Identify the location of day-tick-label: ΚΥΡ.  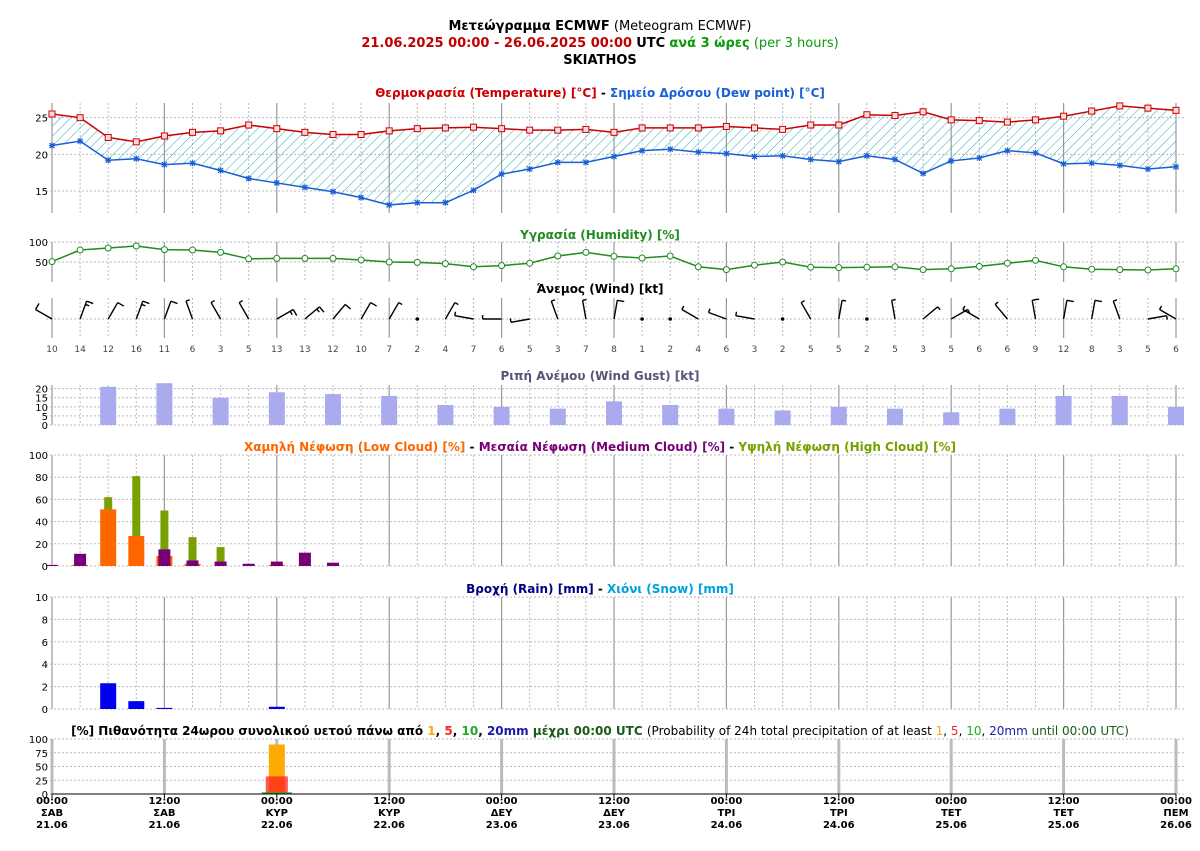
(277, 813).